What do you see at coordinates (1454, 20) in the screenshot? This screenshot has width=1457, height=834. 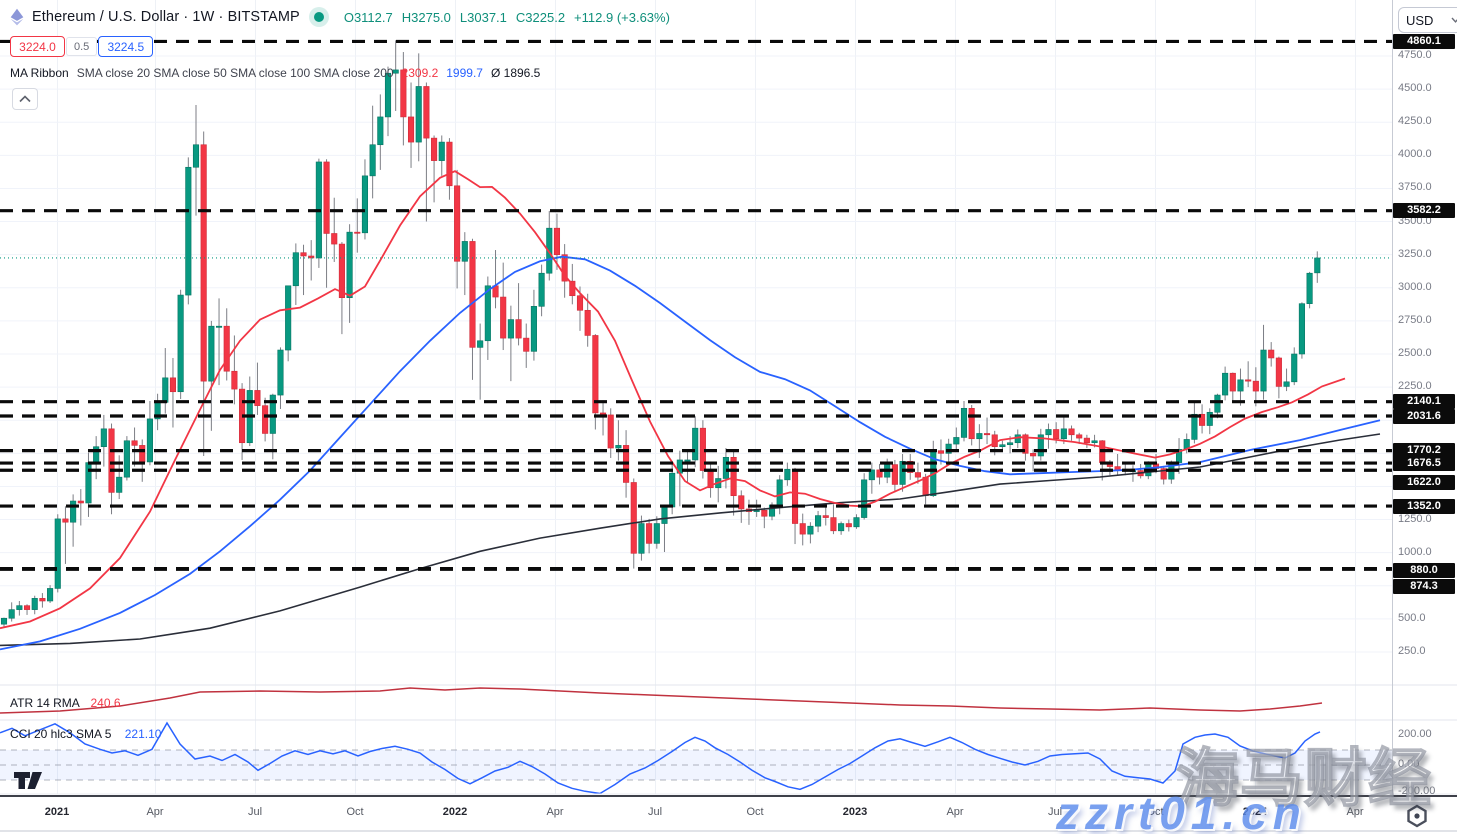 I see `chevron-down-icon` at bounding box center [1454, 20].